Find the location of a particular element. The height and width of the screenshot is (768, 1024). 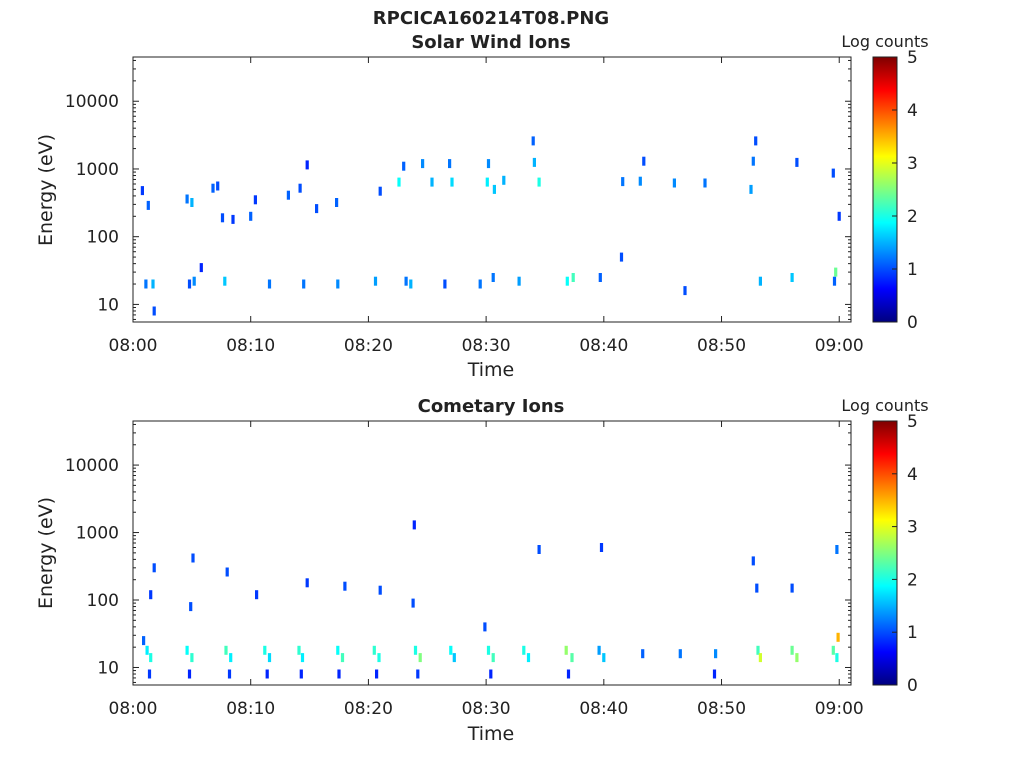

colorbar-tick-label: 1 is located at coordinates (912, 633).